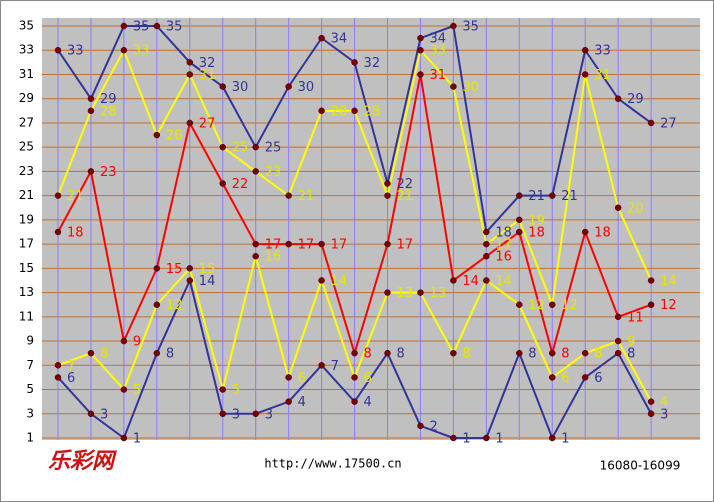 The width and height of the screenshot is (714, 502). I want to click on y-tick-label: 11, so click(26, 316).